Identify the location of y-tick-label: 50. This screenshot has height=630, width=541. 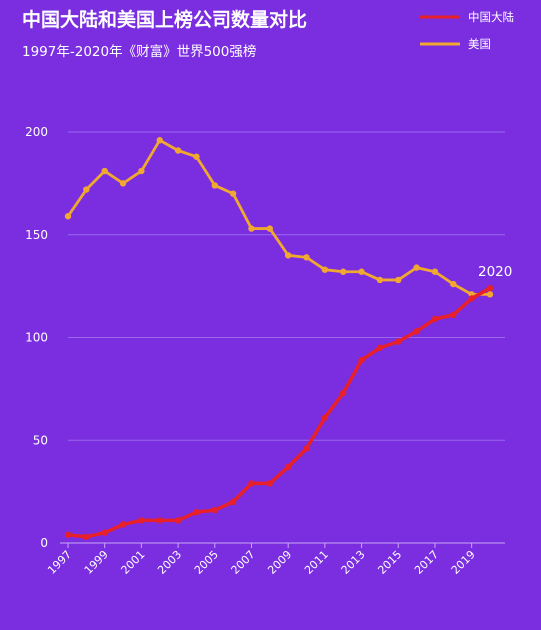
(40, 440).